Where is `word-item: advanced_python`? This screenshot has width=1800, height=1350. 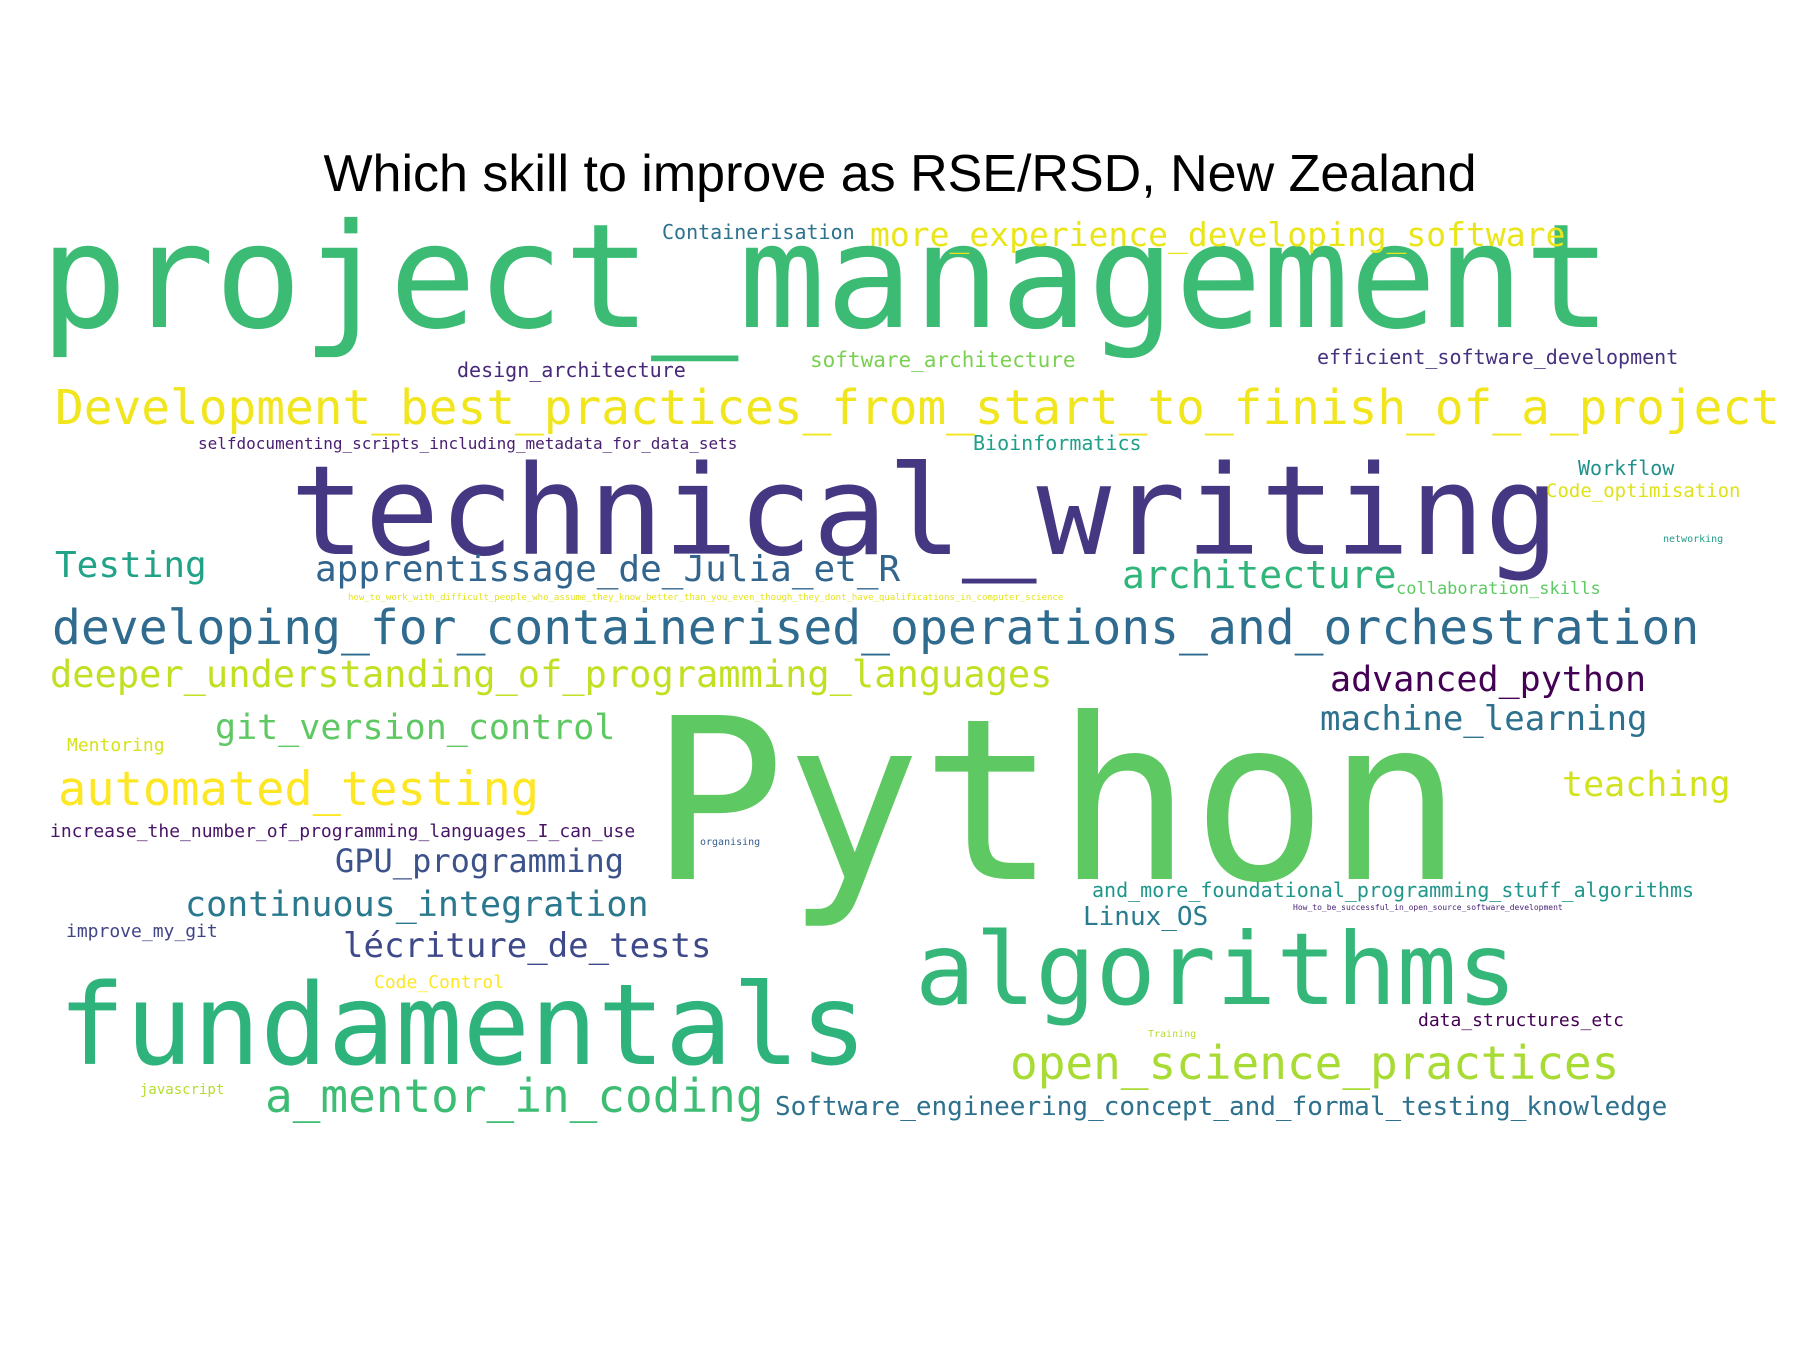
word-item: advanced_python is located at coordinates (1488, 680).